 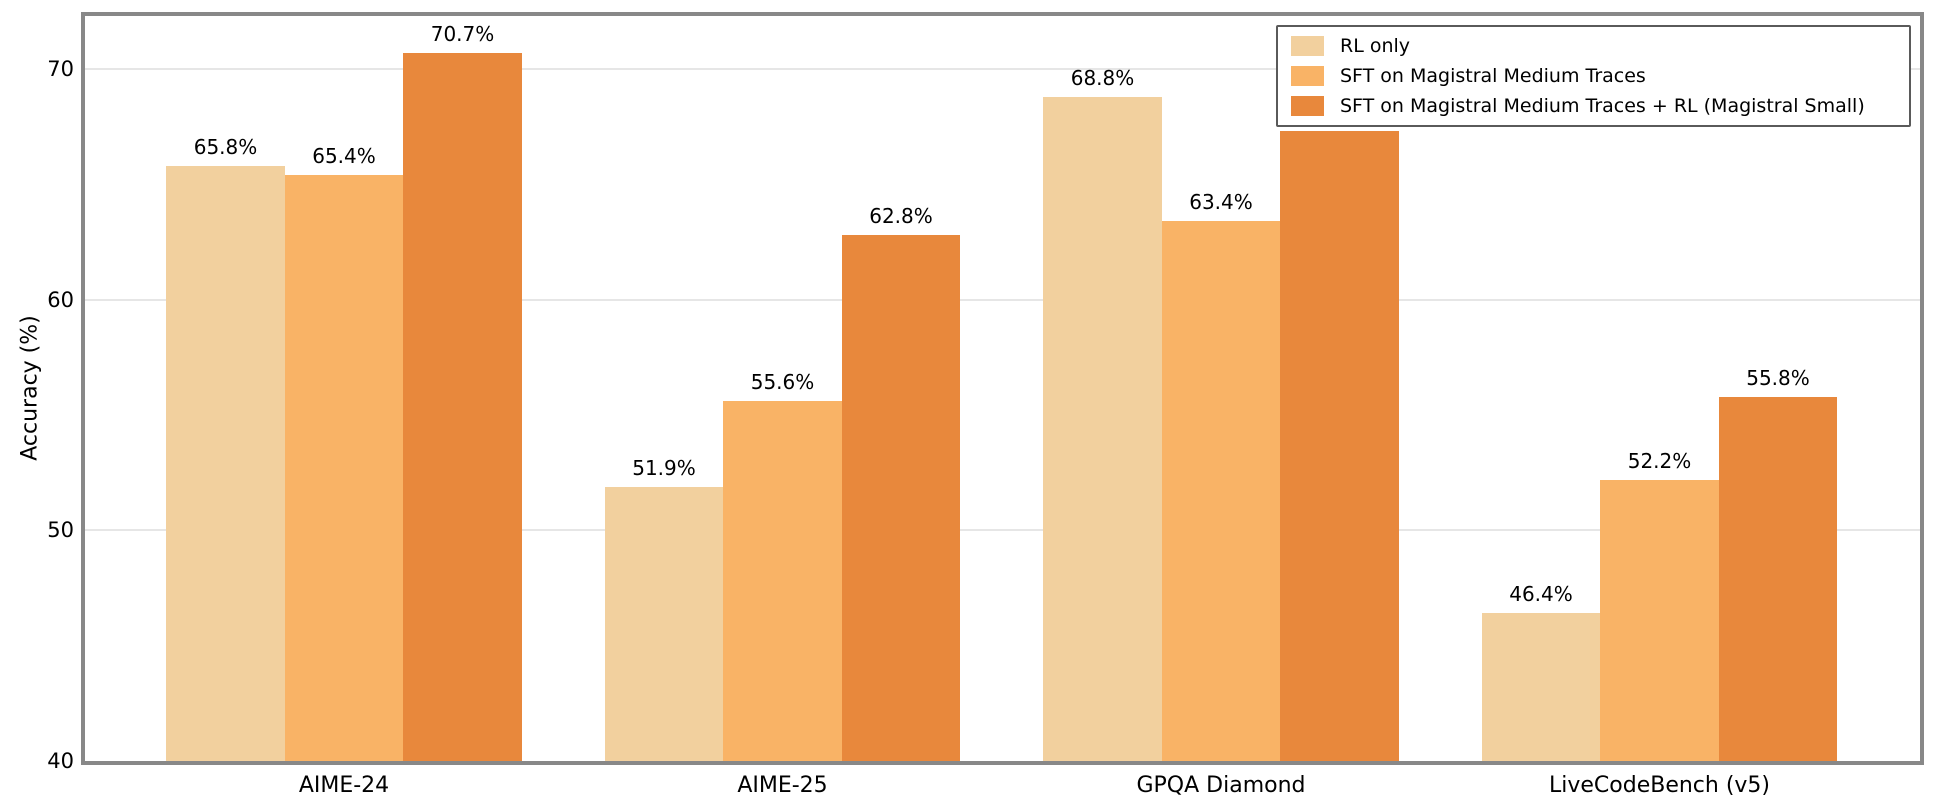 I want to click on y-tick-label: 40, so click(x=60, y=761).